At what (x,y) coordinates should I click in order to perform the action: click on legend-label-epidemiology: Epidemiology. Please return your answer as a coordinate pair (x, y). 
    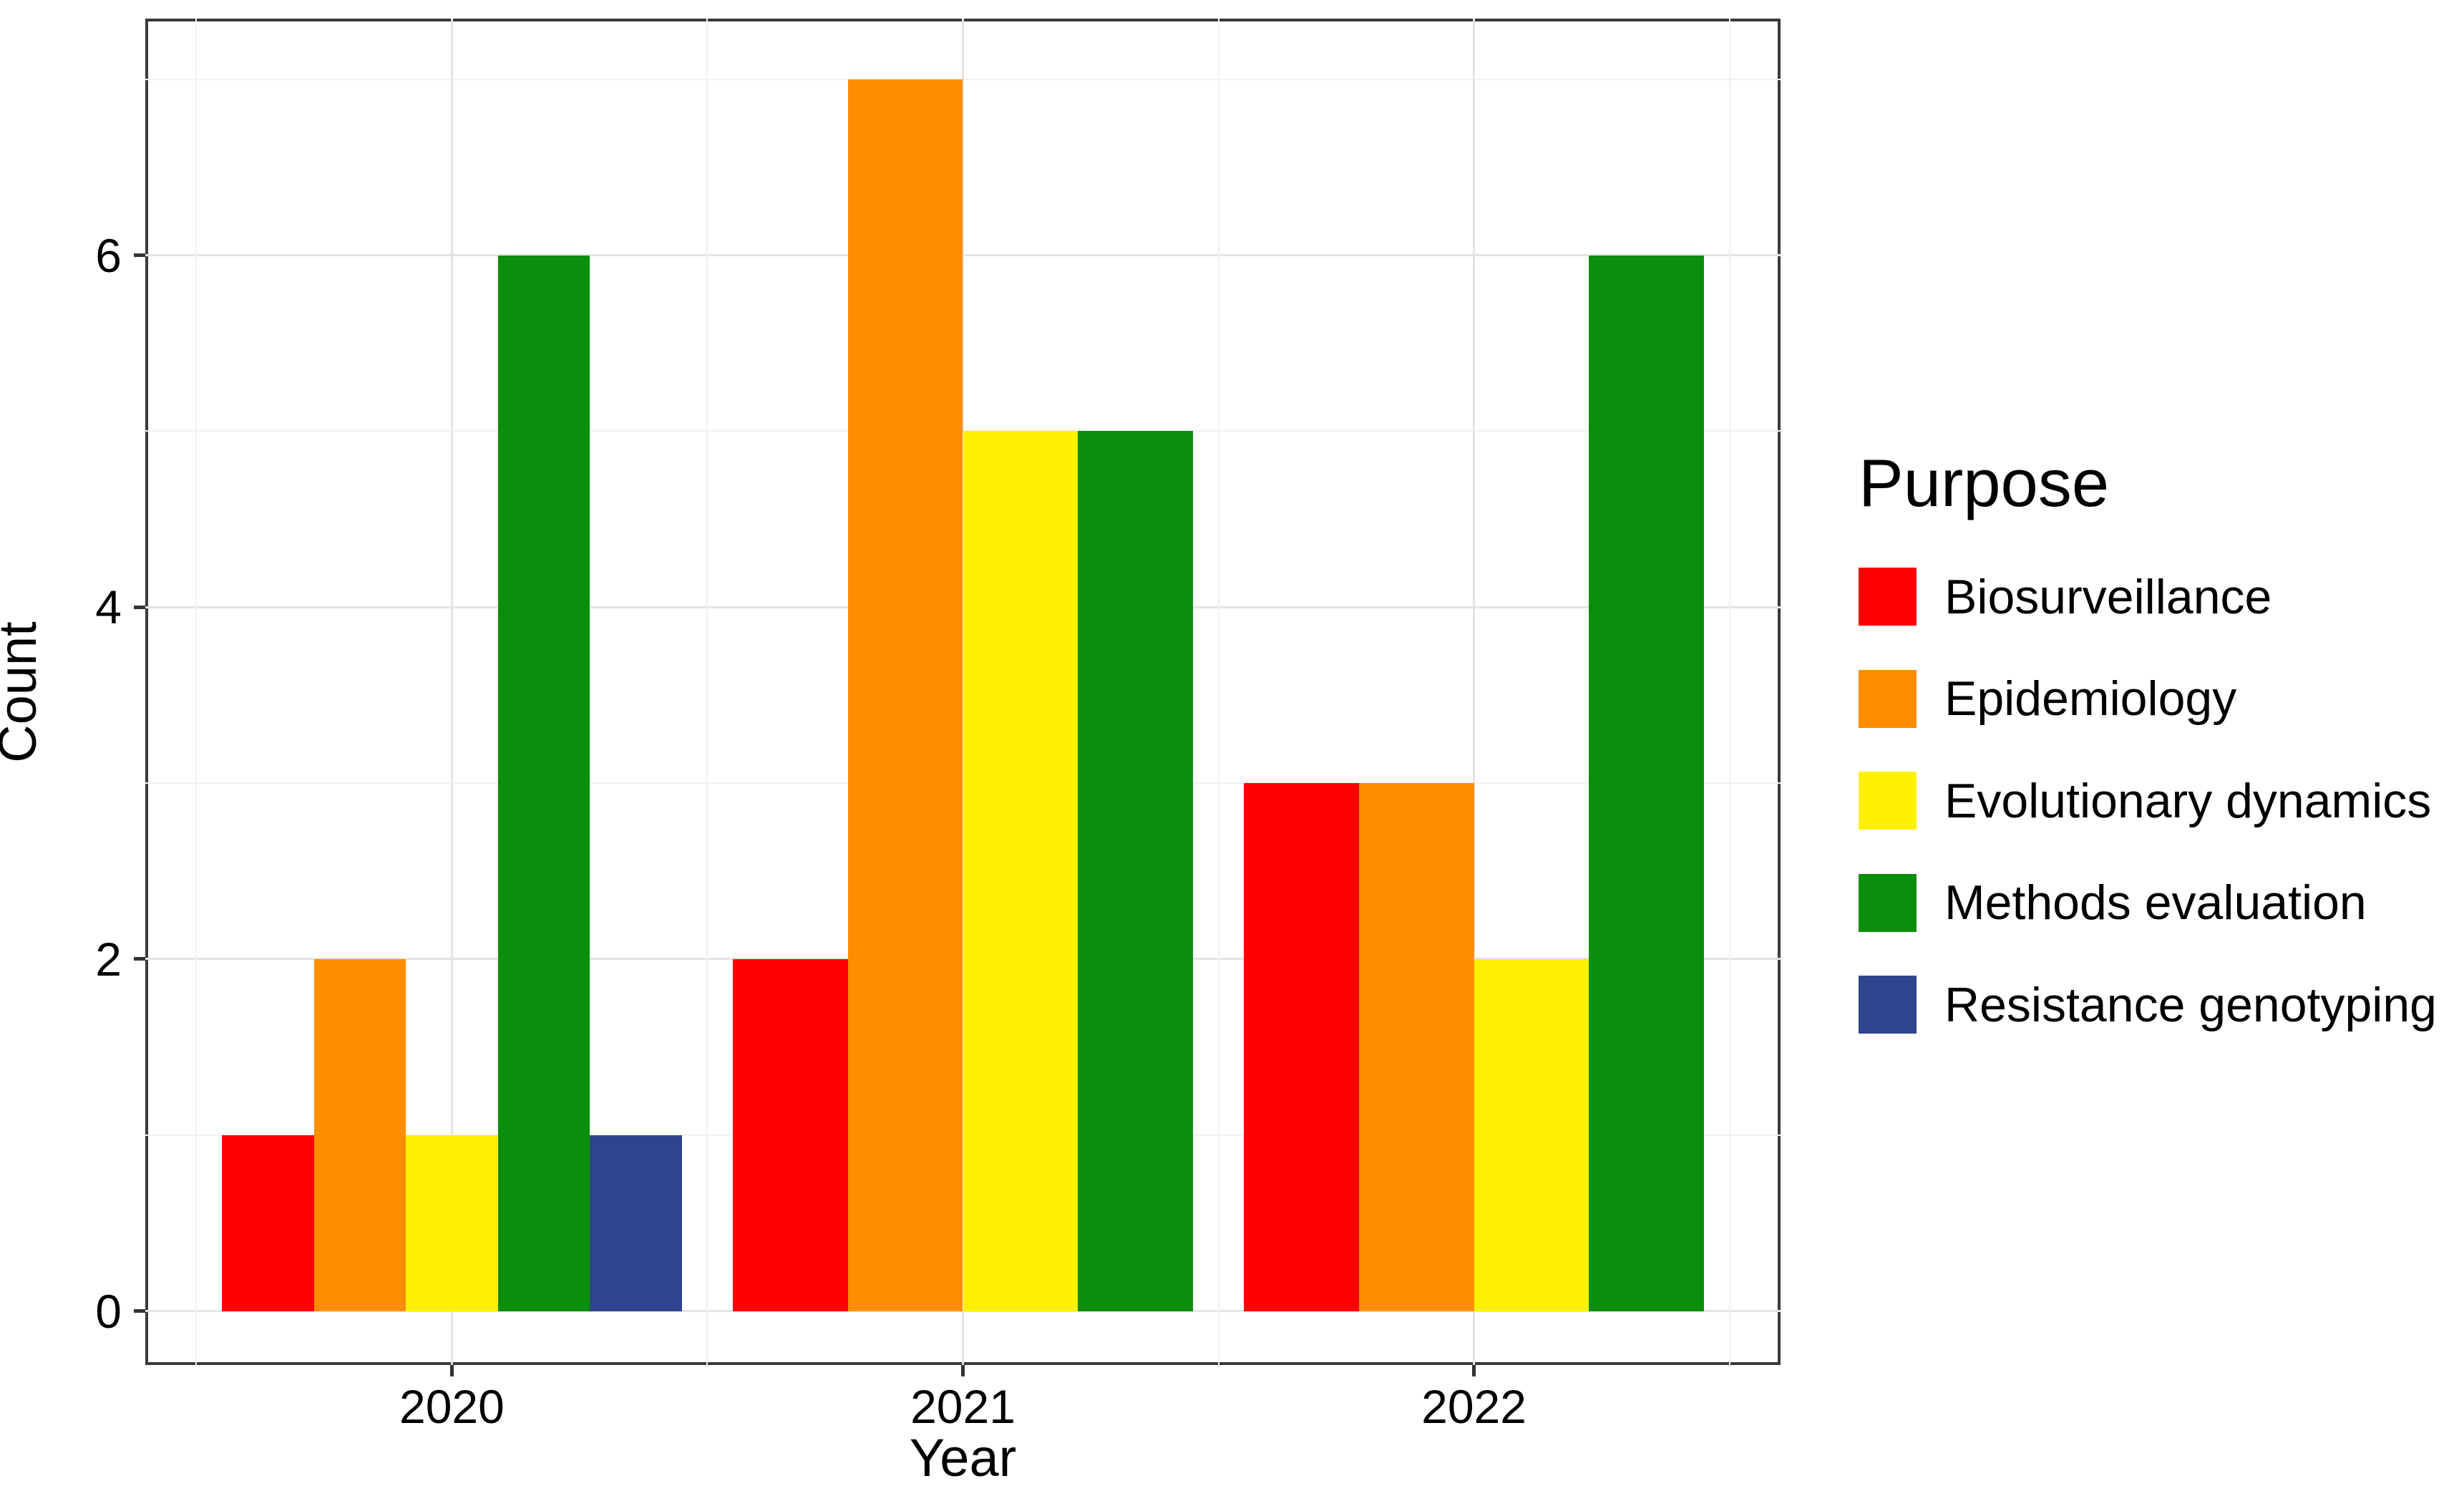
    Looking at the image, I should click on (2090, 698).